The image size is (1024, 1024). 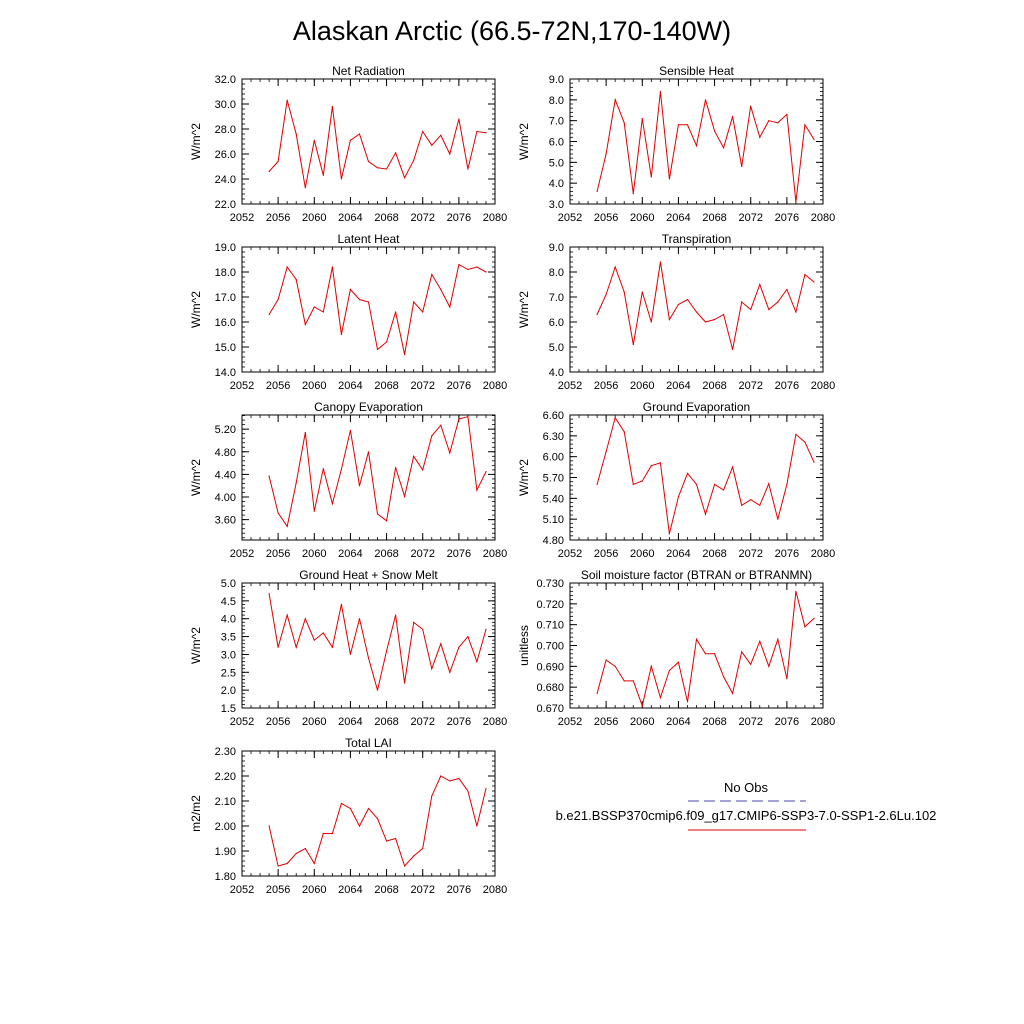 I want to click on y-tick-label: 5.10, so click(x=553, y=520).